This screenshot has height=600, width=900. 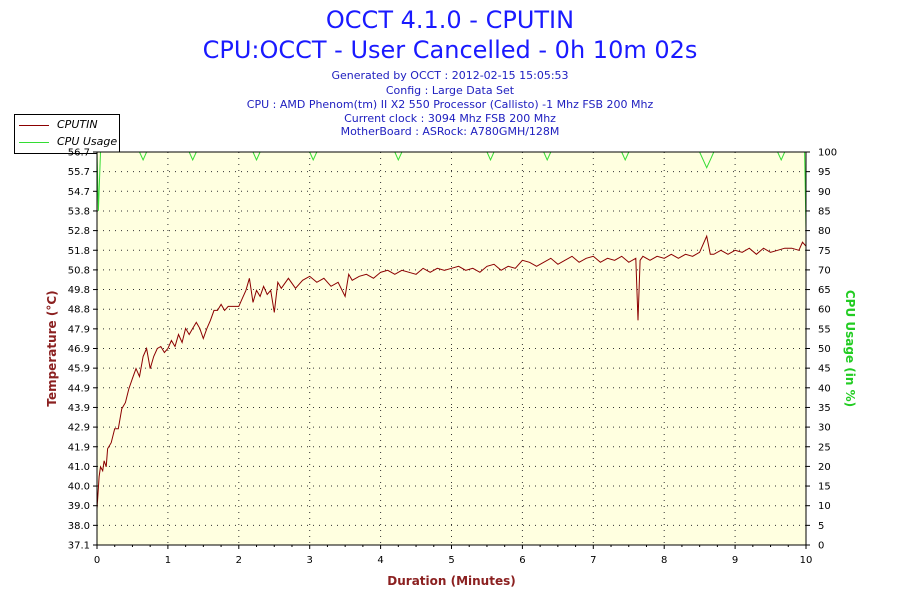 What do you see at coordinates (821, 546) in the screenshot?
I see `y2-tick-label: 0` at bounding box center [821, 546].